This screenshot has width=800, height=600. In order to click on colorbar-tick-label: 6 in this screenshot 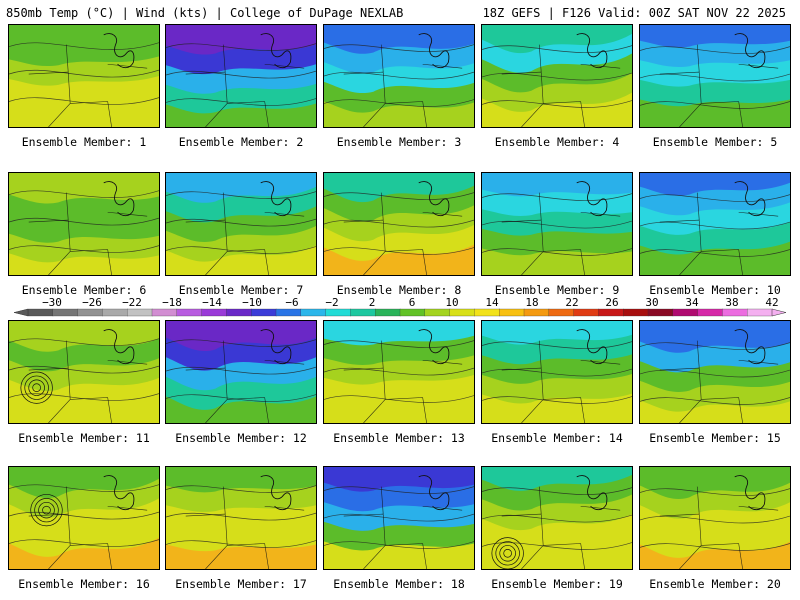, I will do `click(412, 302)`.